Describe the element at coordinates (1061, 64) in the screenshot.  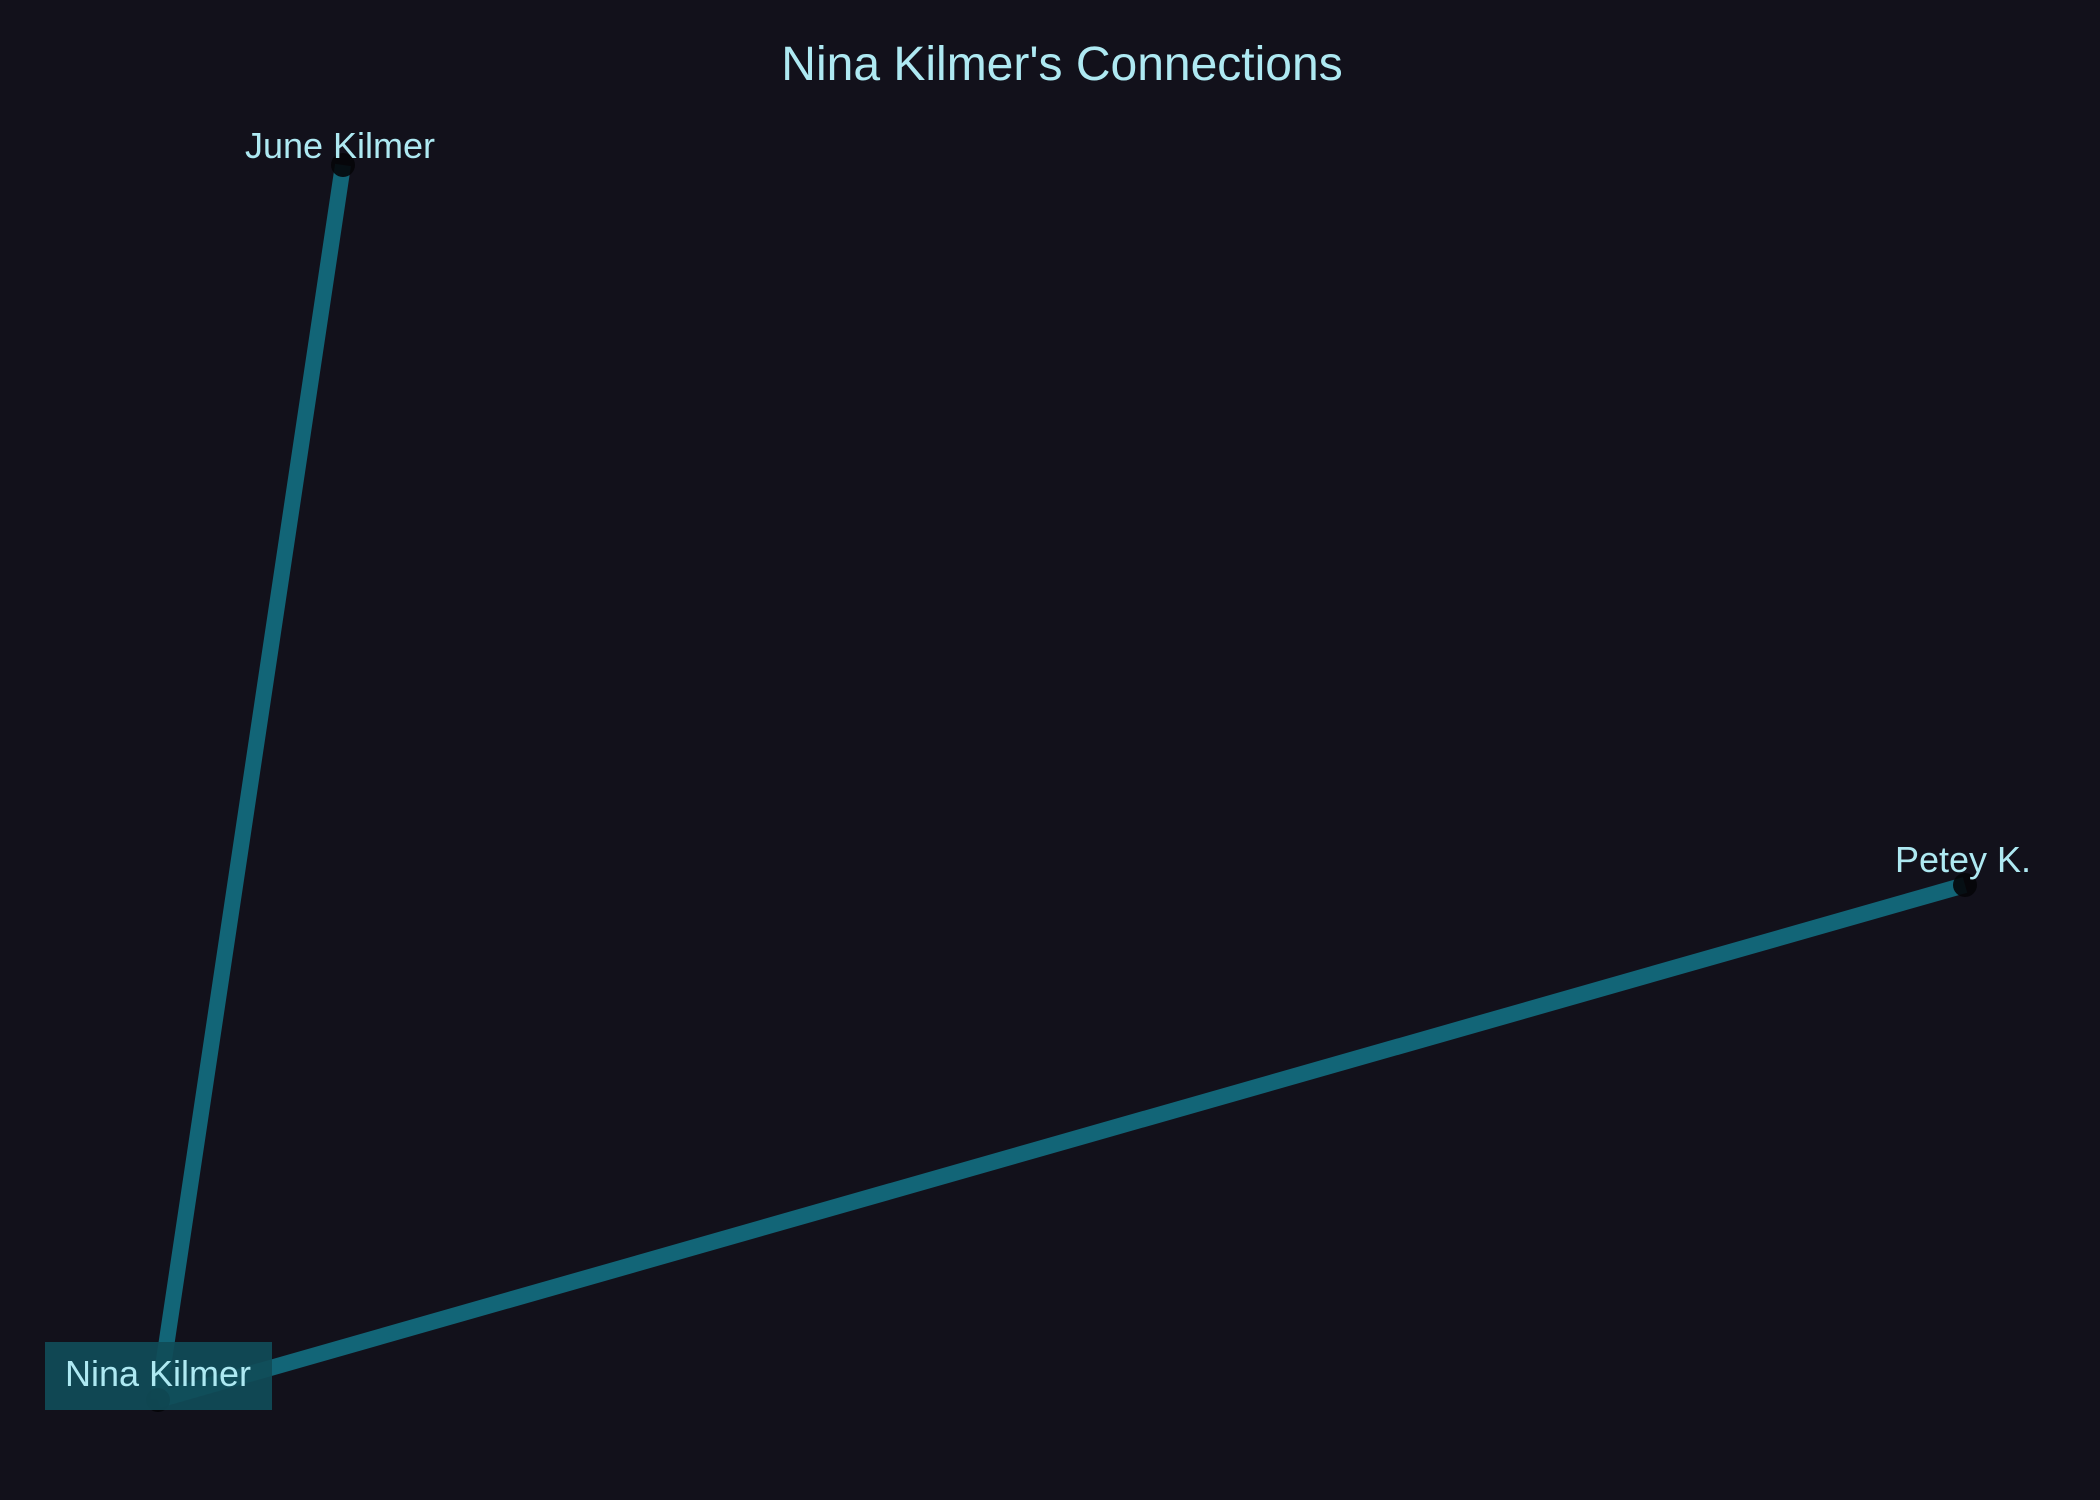
I see `diagram-title: Nina Kilmer's Connections` at that location.